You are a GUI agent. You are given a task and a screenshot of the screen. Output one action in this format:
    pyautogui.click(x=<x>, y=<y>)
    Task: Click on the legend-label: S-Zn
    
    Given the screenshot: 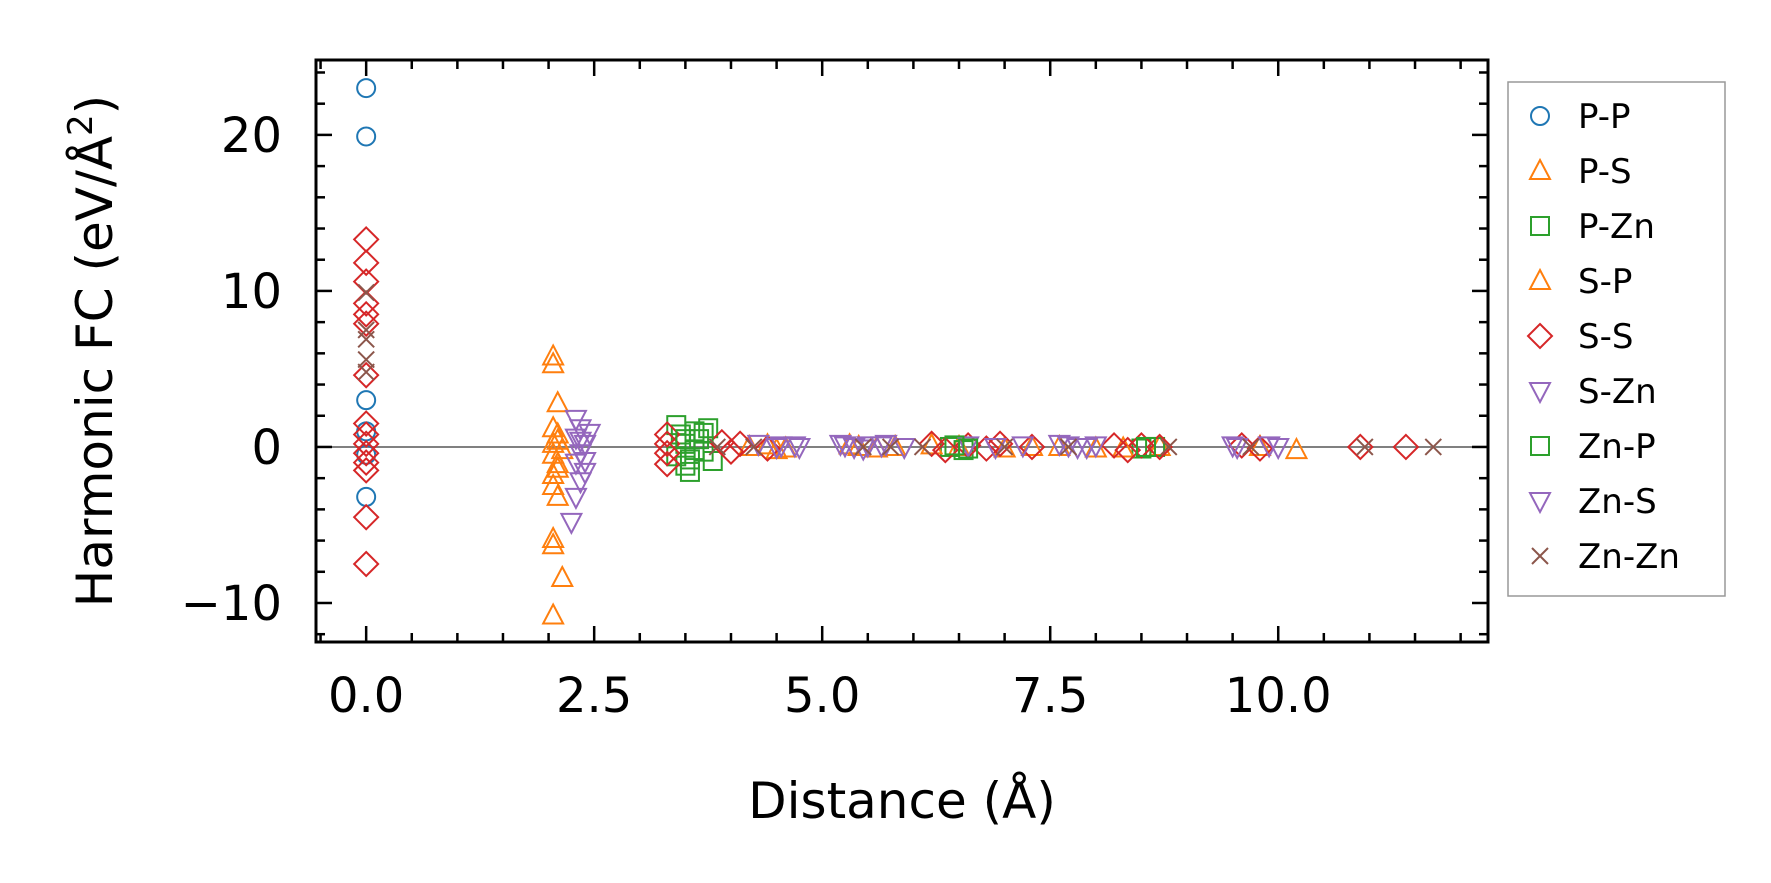 What is the action you would take?
    pyautogui.click(x=1617, y=392)
    